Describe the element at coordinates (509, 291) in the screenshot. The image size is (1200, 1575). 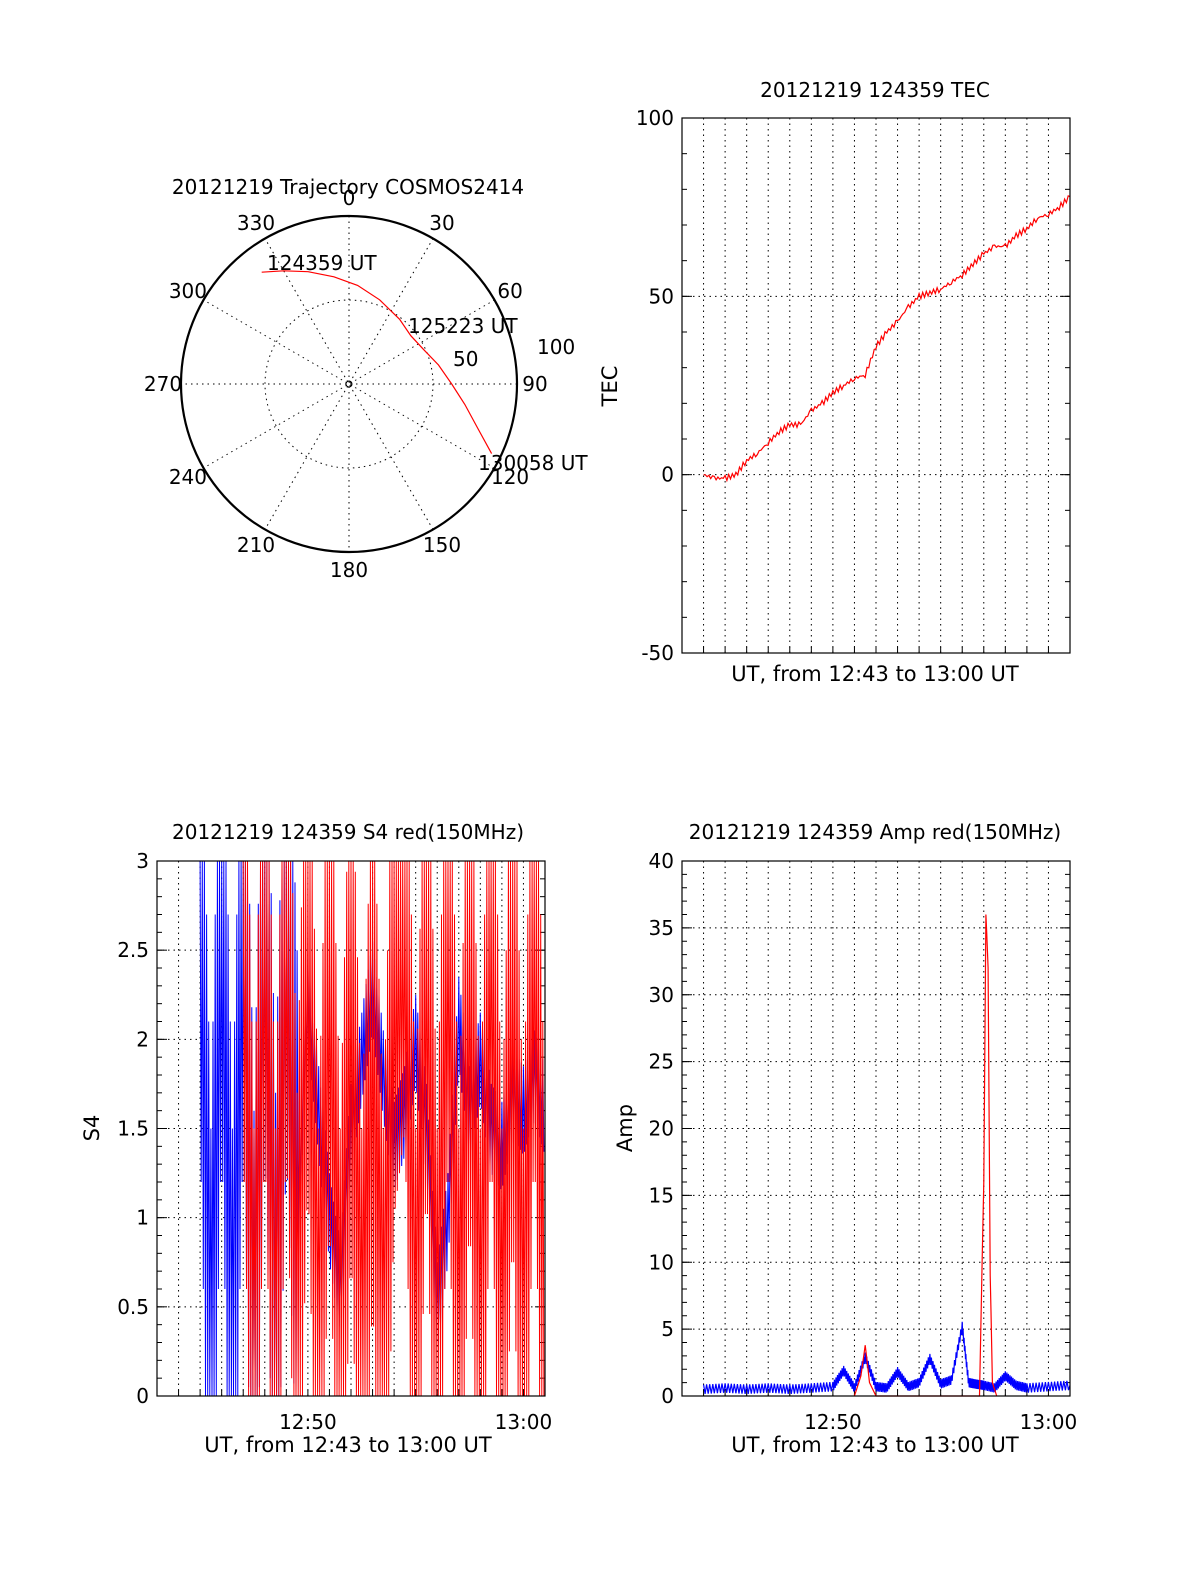
I see `azimuth-label: 60` at that location.